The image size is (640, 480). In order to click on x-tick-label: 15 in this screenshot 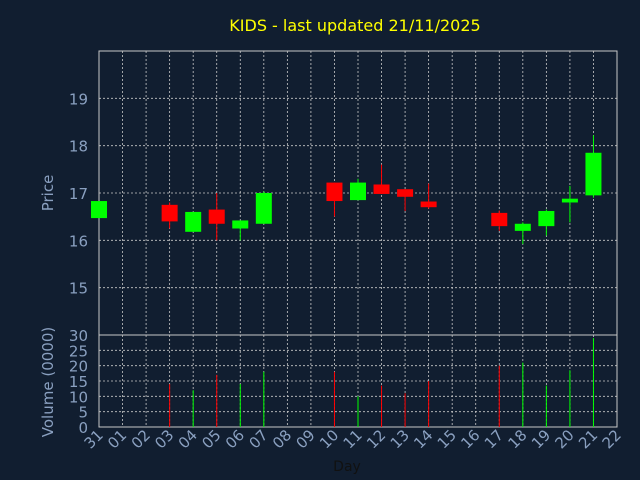, I will do `click(447, 439)`.